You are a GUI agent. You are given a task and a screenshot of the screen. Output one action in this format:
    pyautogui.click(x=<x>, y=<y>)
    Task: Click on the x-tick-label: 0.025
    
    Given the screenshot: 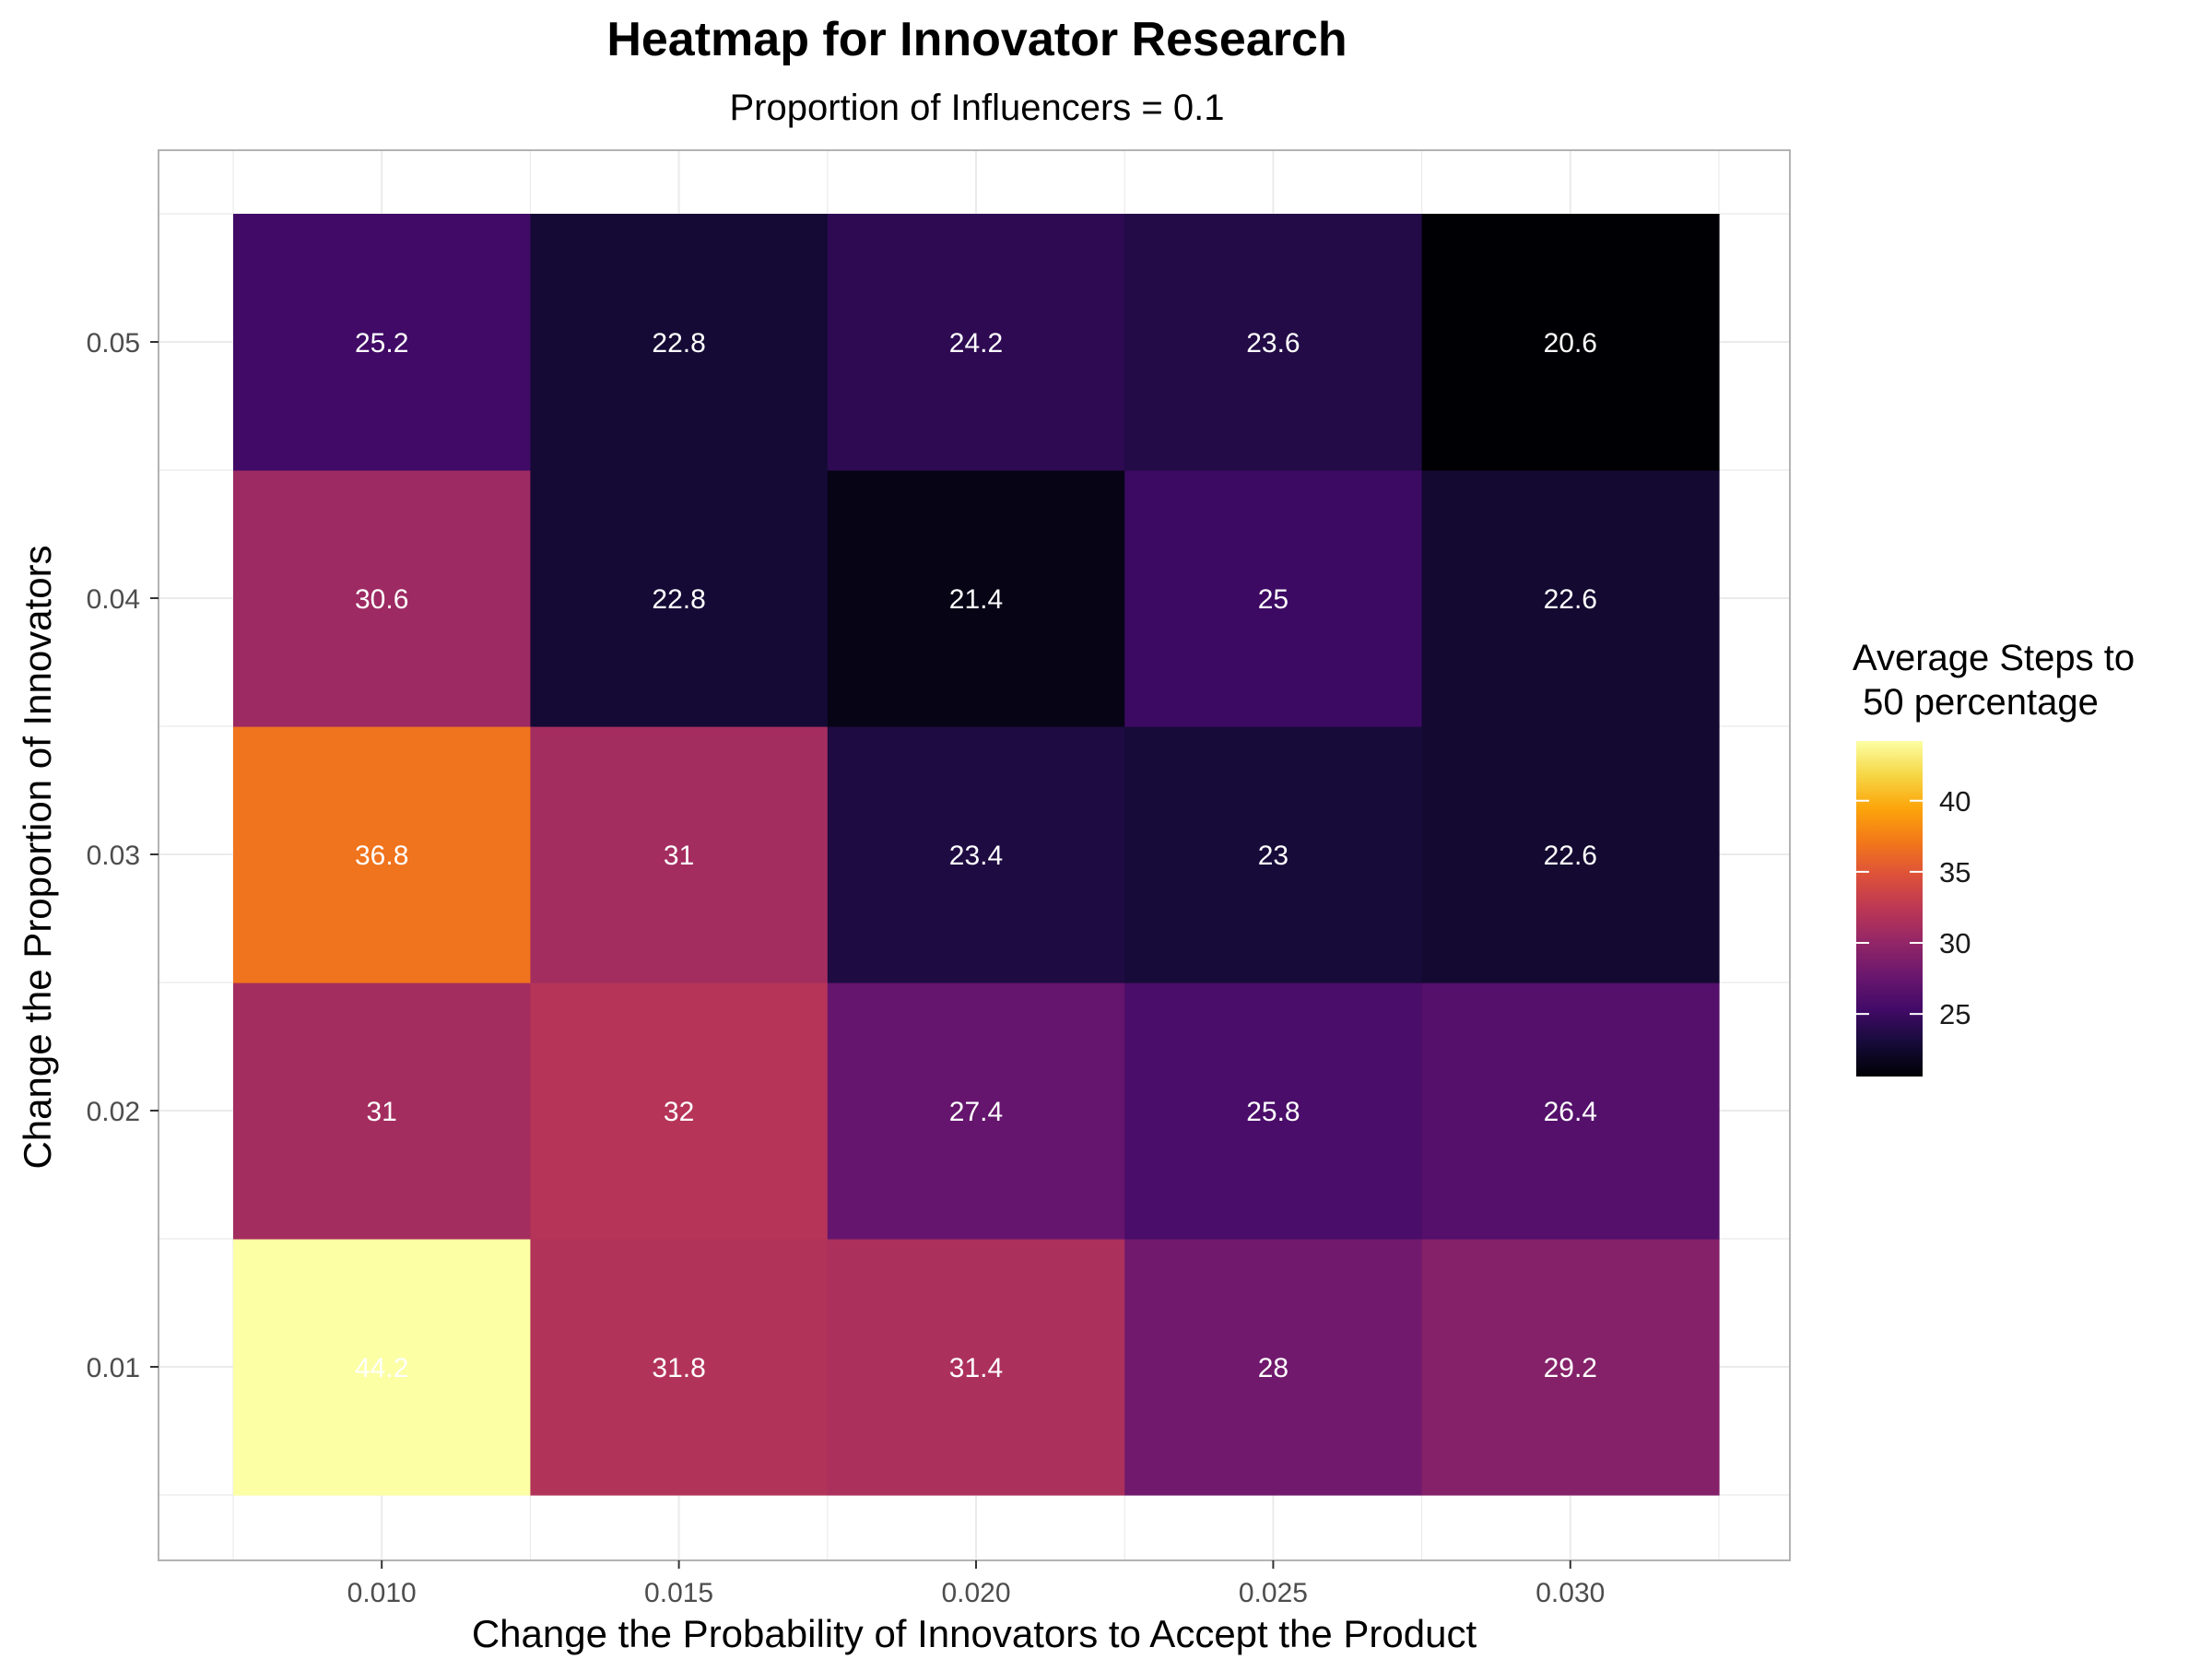 What is the action you would take?
    pyautogui.click(x=1273, y=1593)
    